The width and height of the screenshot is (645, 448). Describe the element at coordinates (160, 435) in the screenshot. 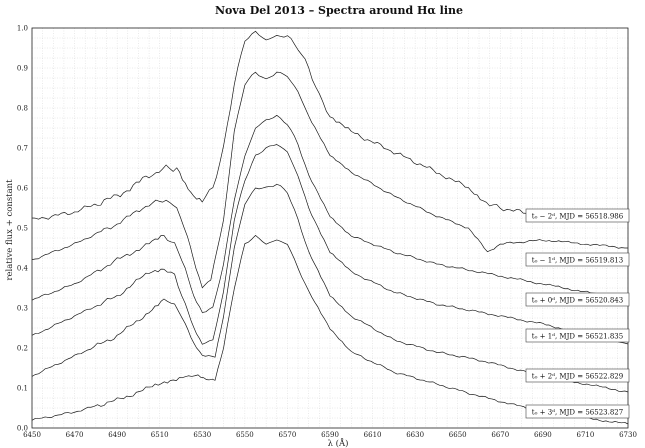

I see `x-tick-label: 6510` at that location.